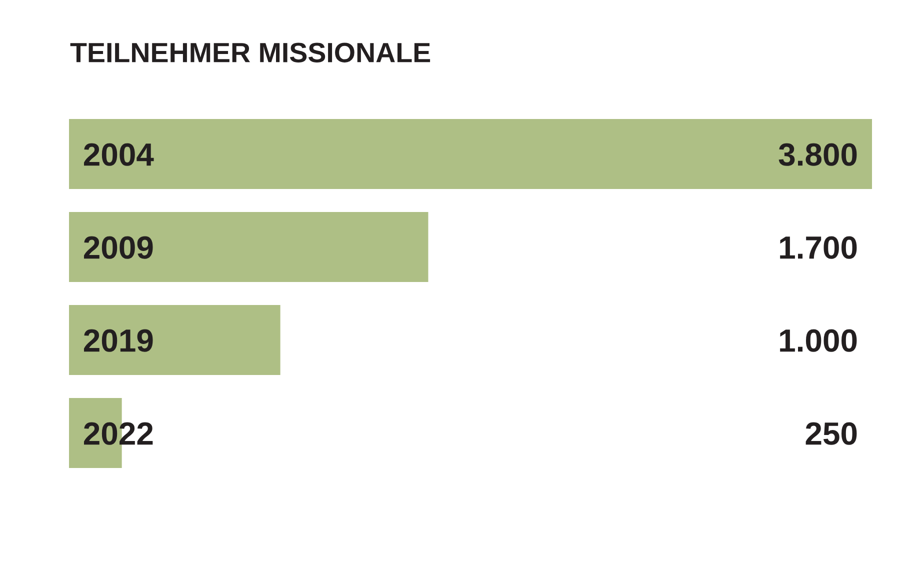 This screenshot has width=915, height=566. Describe the element at coordinates (250, 52) in the screenshot. I see `chart-title: TEILNEHMER MISSIONALE` at that location.